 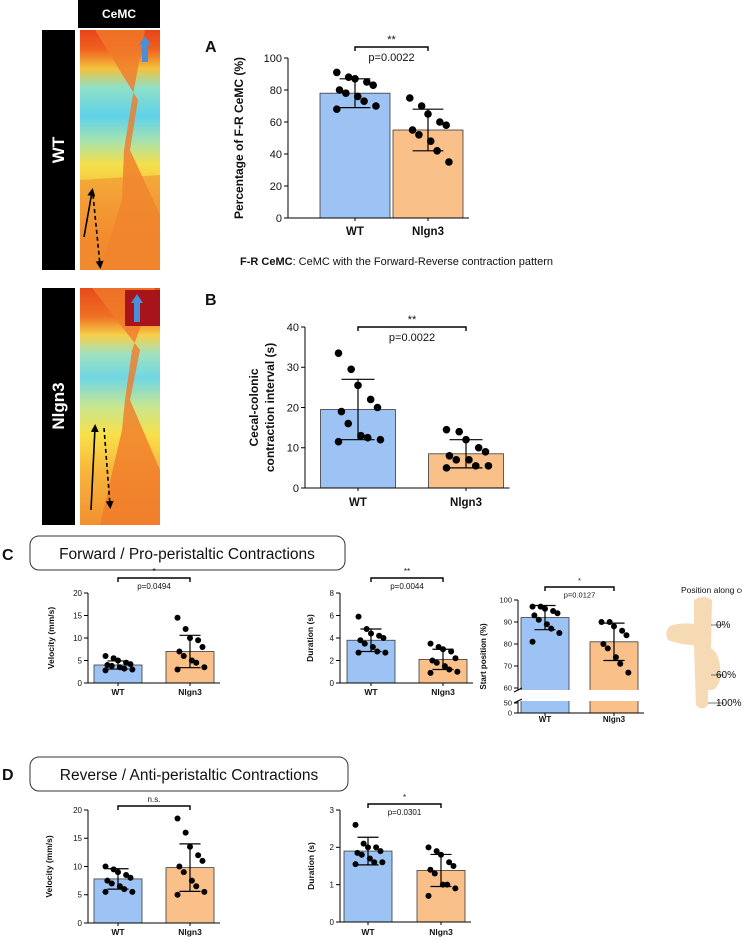 I want to click on y-axis-label: Velocity (mm/s), so click(x=51, y=638).